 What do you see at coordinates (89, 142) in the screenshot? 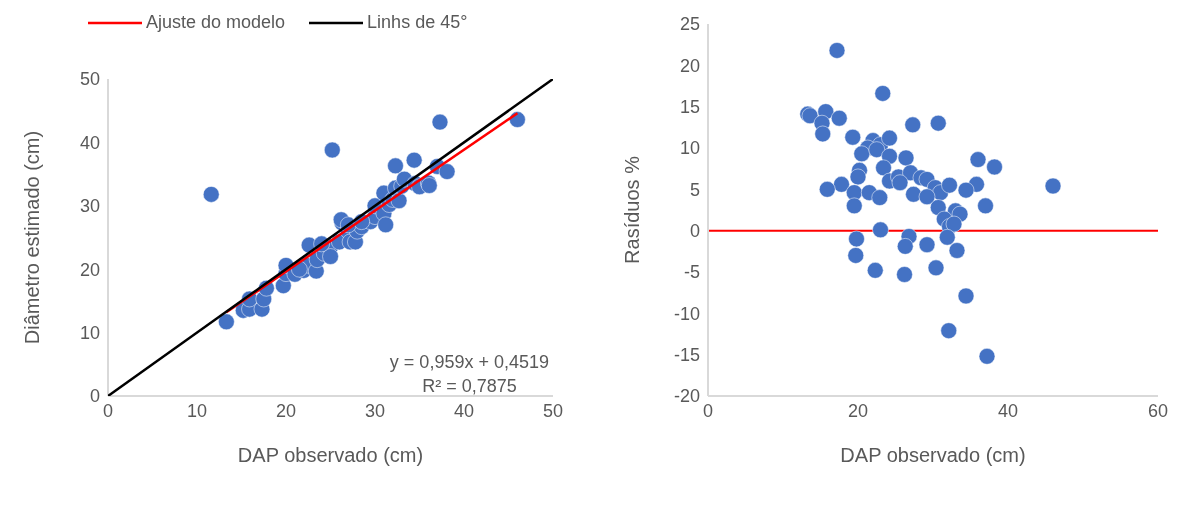
I see `y-tick-label: 40` at bounding box center [89, 142].